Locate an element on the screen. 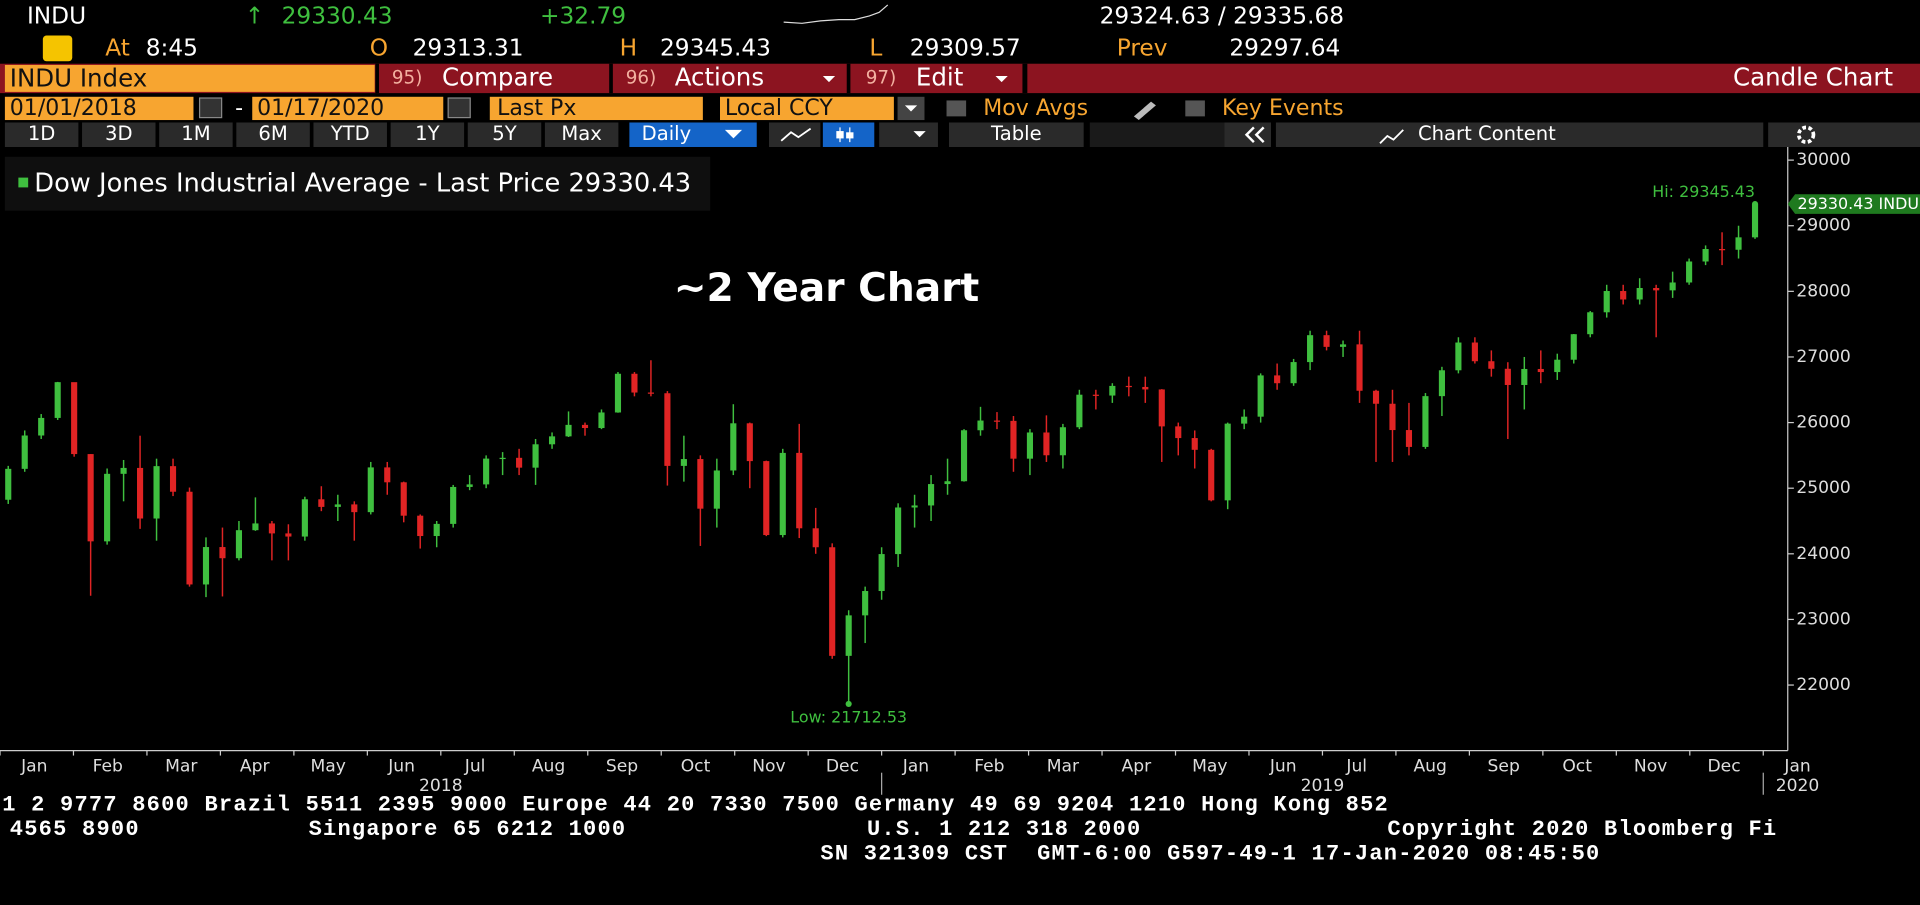 The height and width of the screenshot is (905, 1920). tab-label: 1Y is located at coordinates (427, 133).